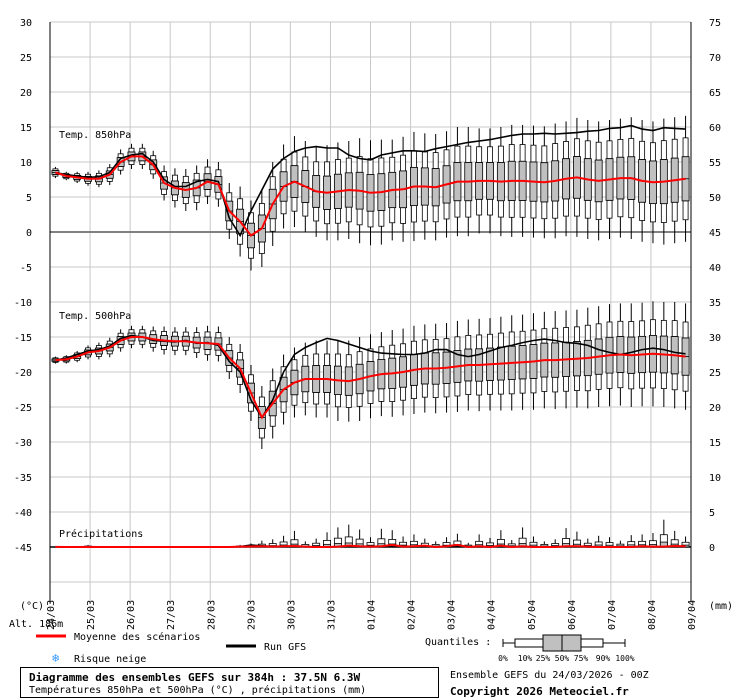  What do you see at coordinates (95, 135) in the screenshot?
I see `panel-label-850: Temp. 850hPa` at bounding box center [95, 135].